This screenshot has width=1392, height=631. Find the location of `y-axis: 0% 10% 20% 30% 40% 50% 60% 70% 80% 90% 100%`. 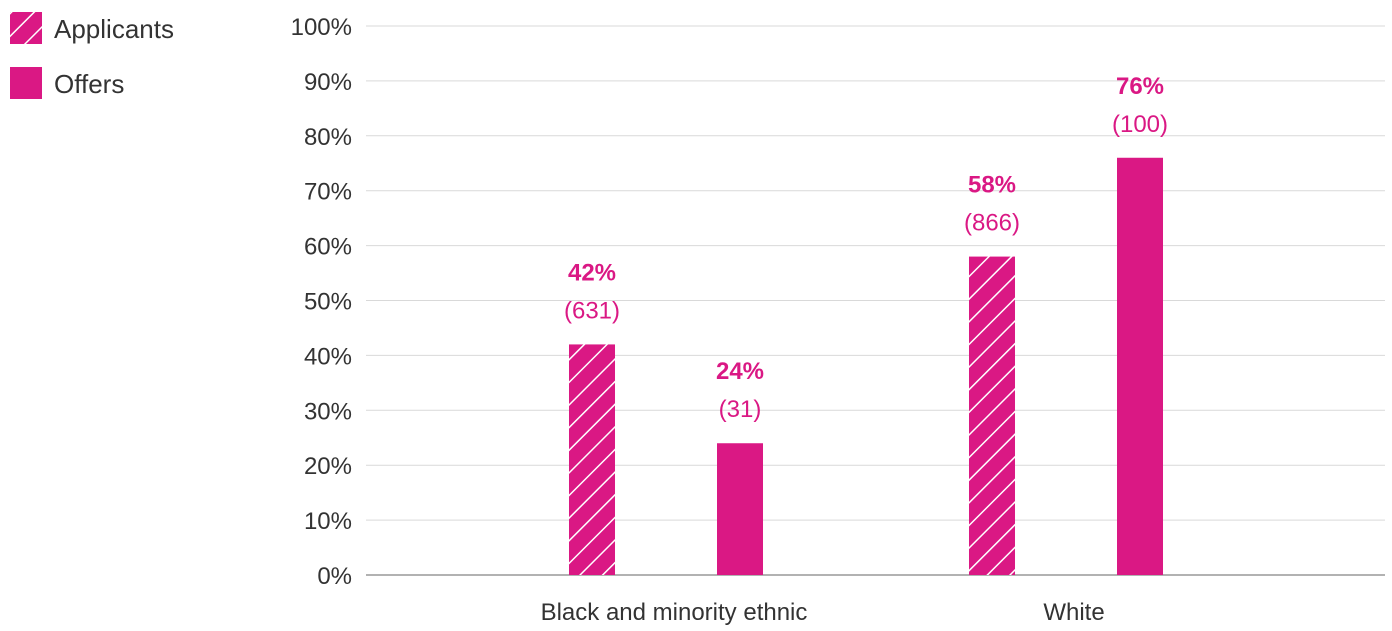

y-axis: 0% 10% 20% 30% 40% 50% 60% 70% 80% 90% 100% is located at coordinates (321, 302).